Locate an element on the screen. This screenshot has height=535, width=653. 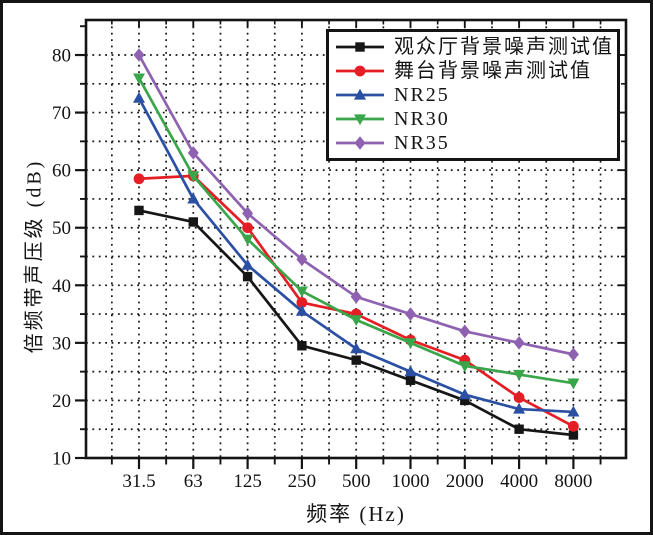
x-tick-label: 125 is located at coordinates (247, 481).